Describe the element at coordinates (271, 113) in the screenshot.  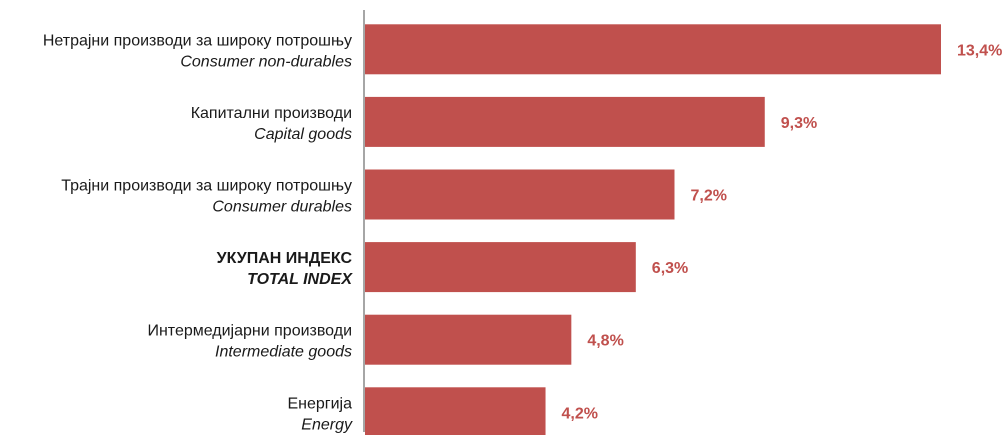
I see `category-label-sr: Капитални производи` at that location.